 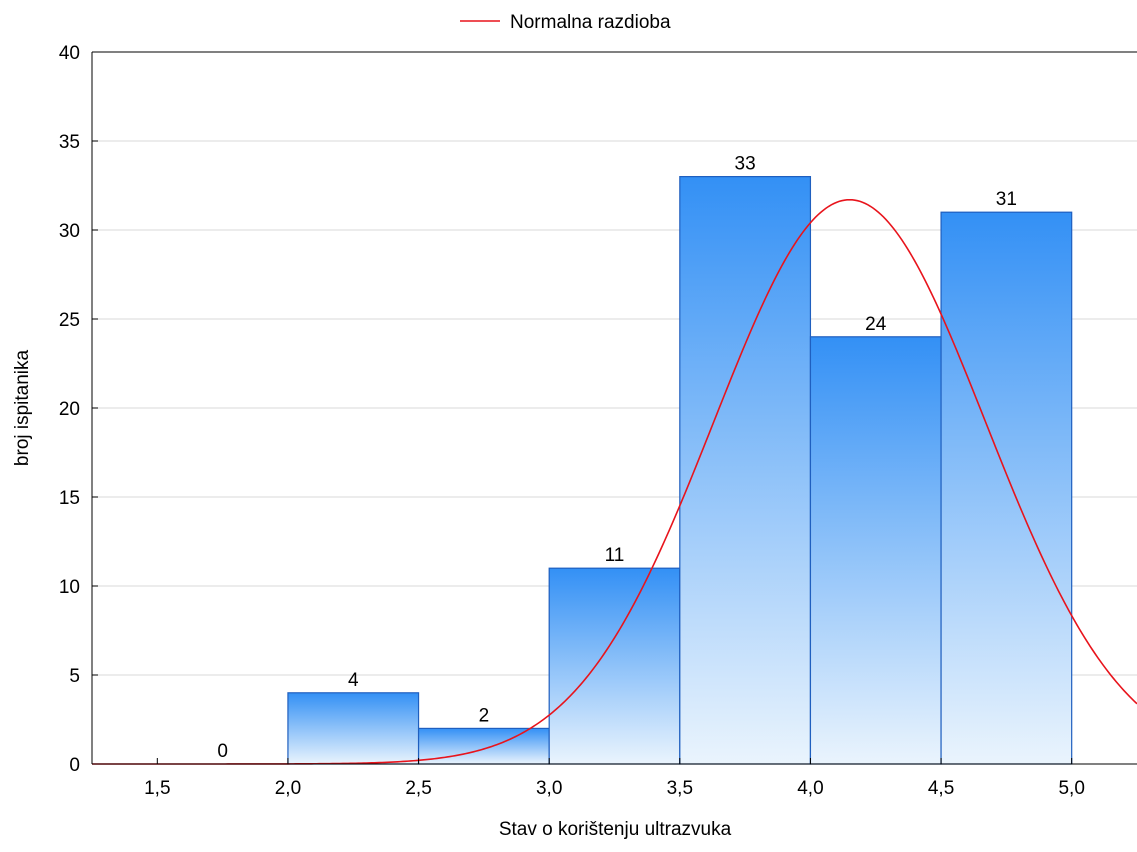 I want to click on x-tick-label-4: 3,5, so click(x=680, y=788).